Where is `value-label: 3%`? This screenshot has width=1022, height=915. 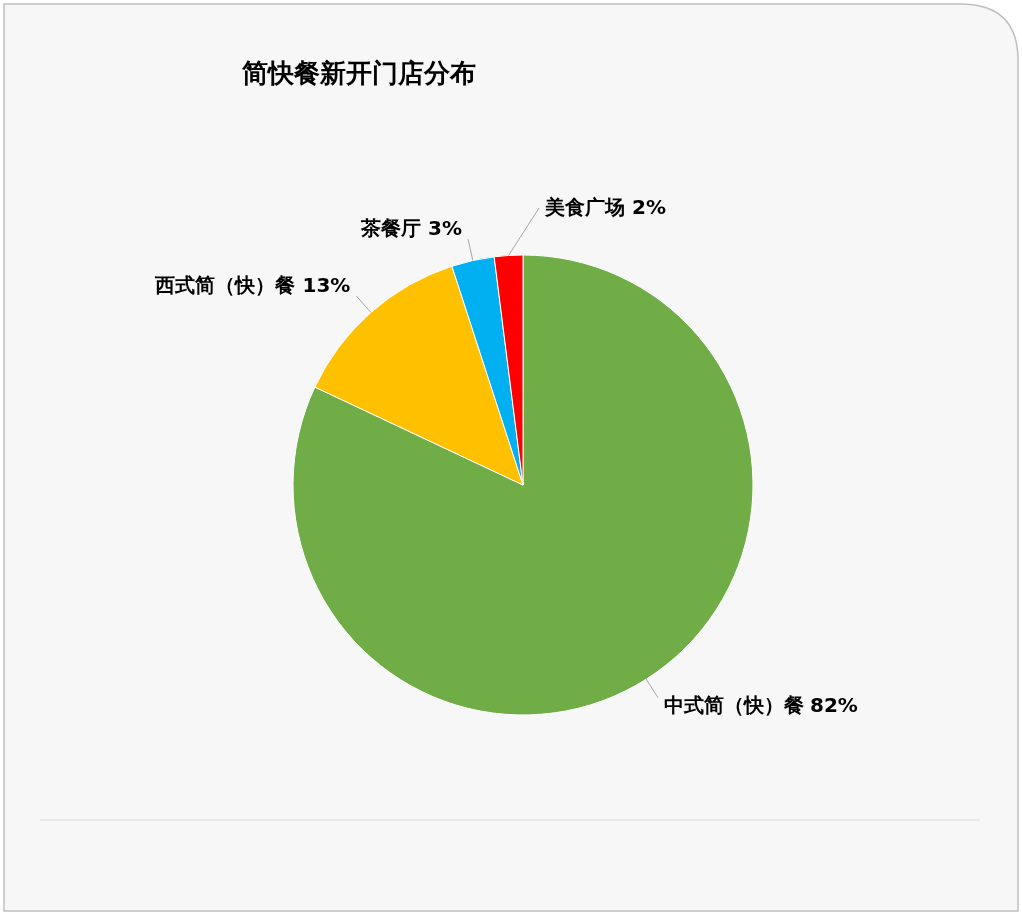 value-label: 3% is located at coordinates (445, 228).